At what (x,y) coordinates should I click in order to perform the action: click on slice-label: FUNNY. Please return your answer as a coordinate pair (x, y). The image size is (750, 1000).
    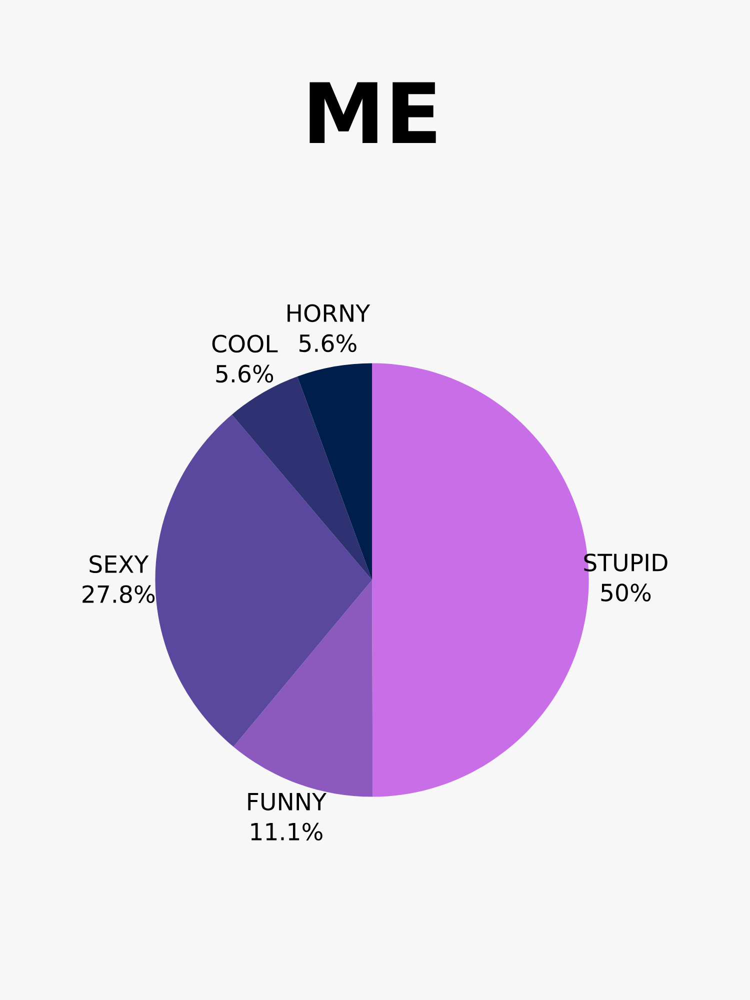
    Looking at the image, I should click on (287, 801).